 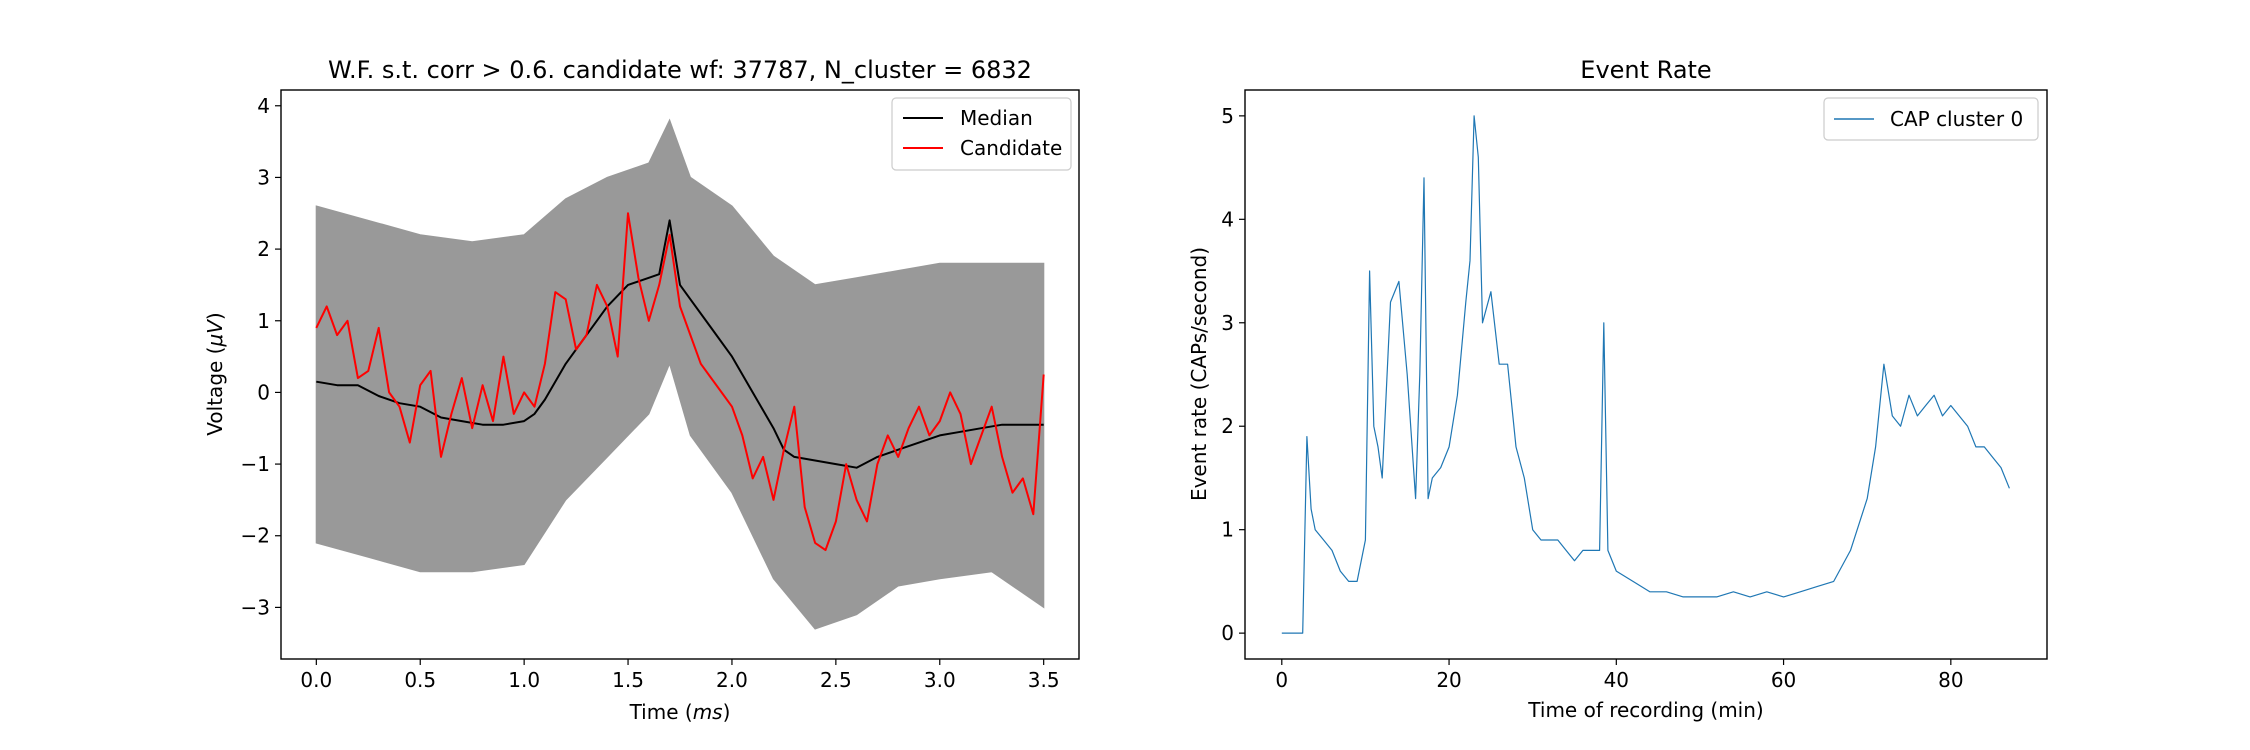 What do you see at coordinates (1044, 680) in the screenshot?
I see `waveform-x-tick-label: 3.5` at bounding box center [1044, 680].